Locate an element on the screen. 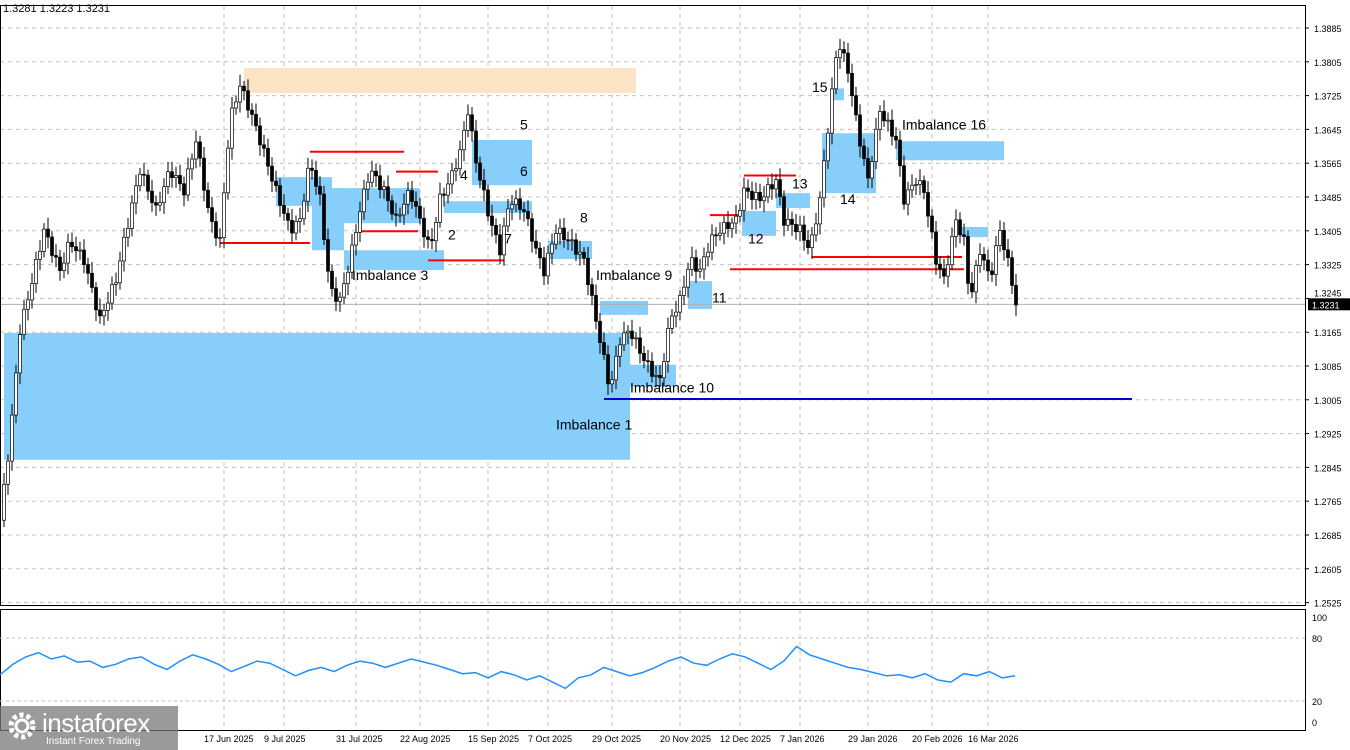 This screenshot has width=1350, height=750. ohlc-readout: 1.3281 1.3223 1.3231 is located at coordinates (57, 9).